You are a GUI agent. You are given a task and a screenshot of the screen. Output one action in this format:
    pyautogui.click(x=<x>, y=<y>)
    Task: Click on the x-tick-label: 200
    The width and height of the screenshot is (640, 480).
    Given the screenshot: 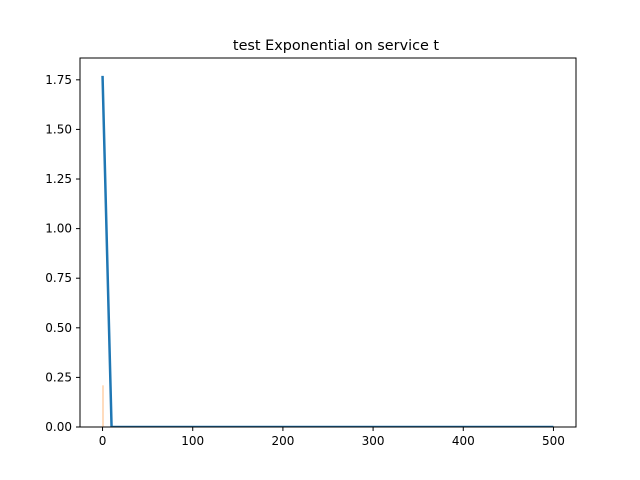 What is the action you would take?
    pyautogui.click(x=282, y=441)
    